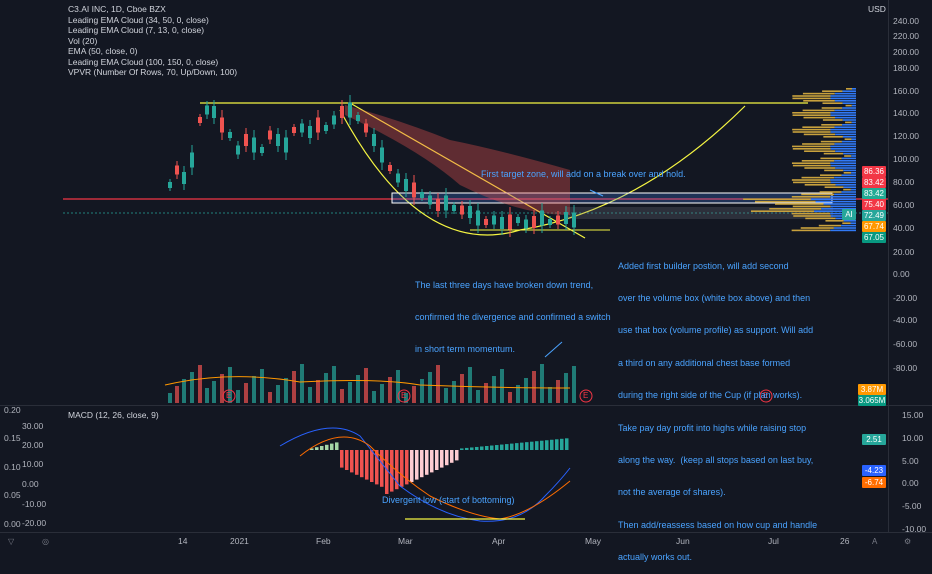 The height and width of the screenshot is (574, 932). What do you see at coordinates (466, 541) in the screenshot?
I see `time-axis` at bounding box center [466, 541].